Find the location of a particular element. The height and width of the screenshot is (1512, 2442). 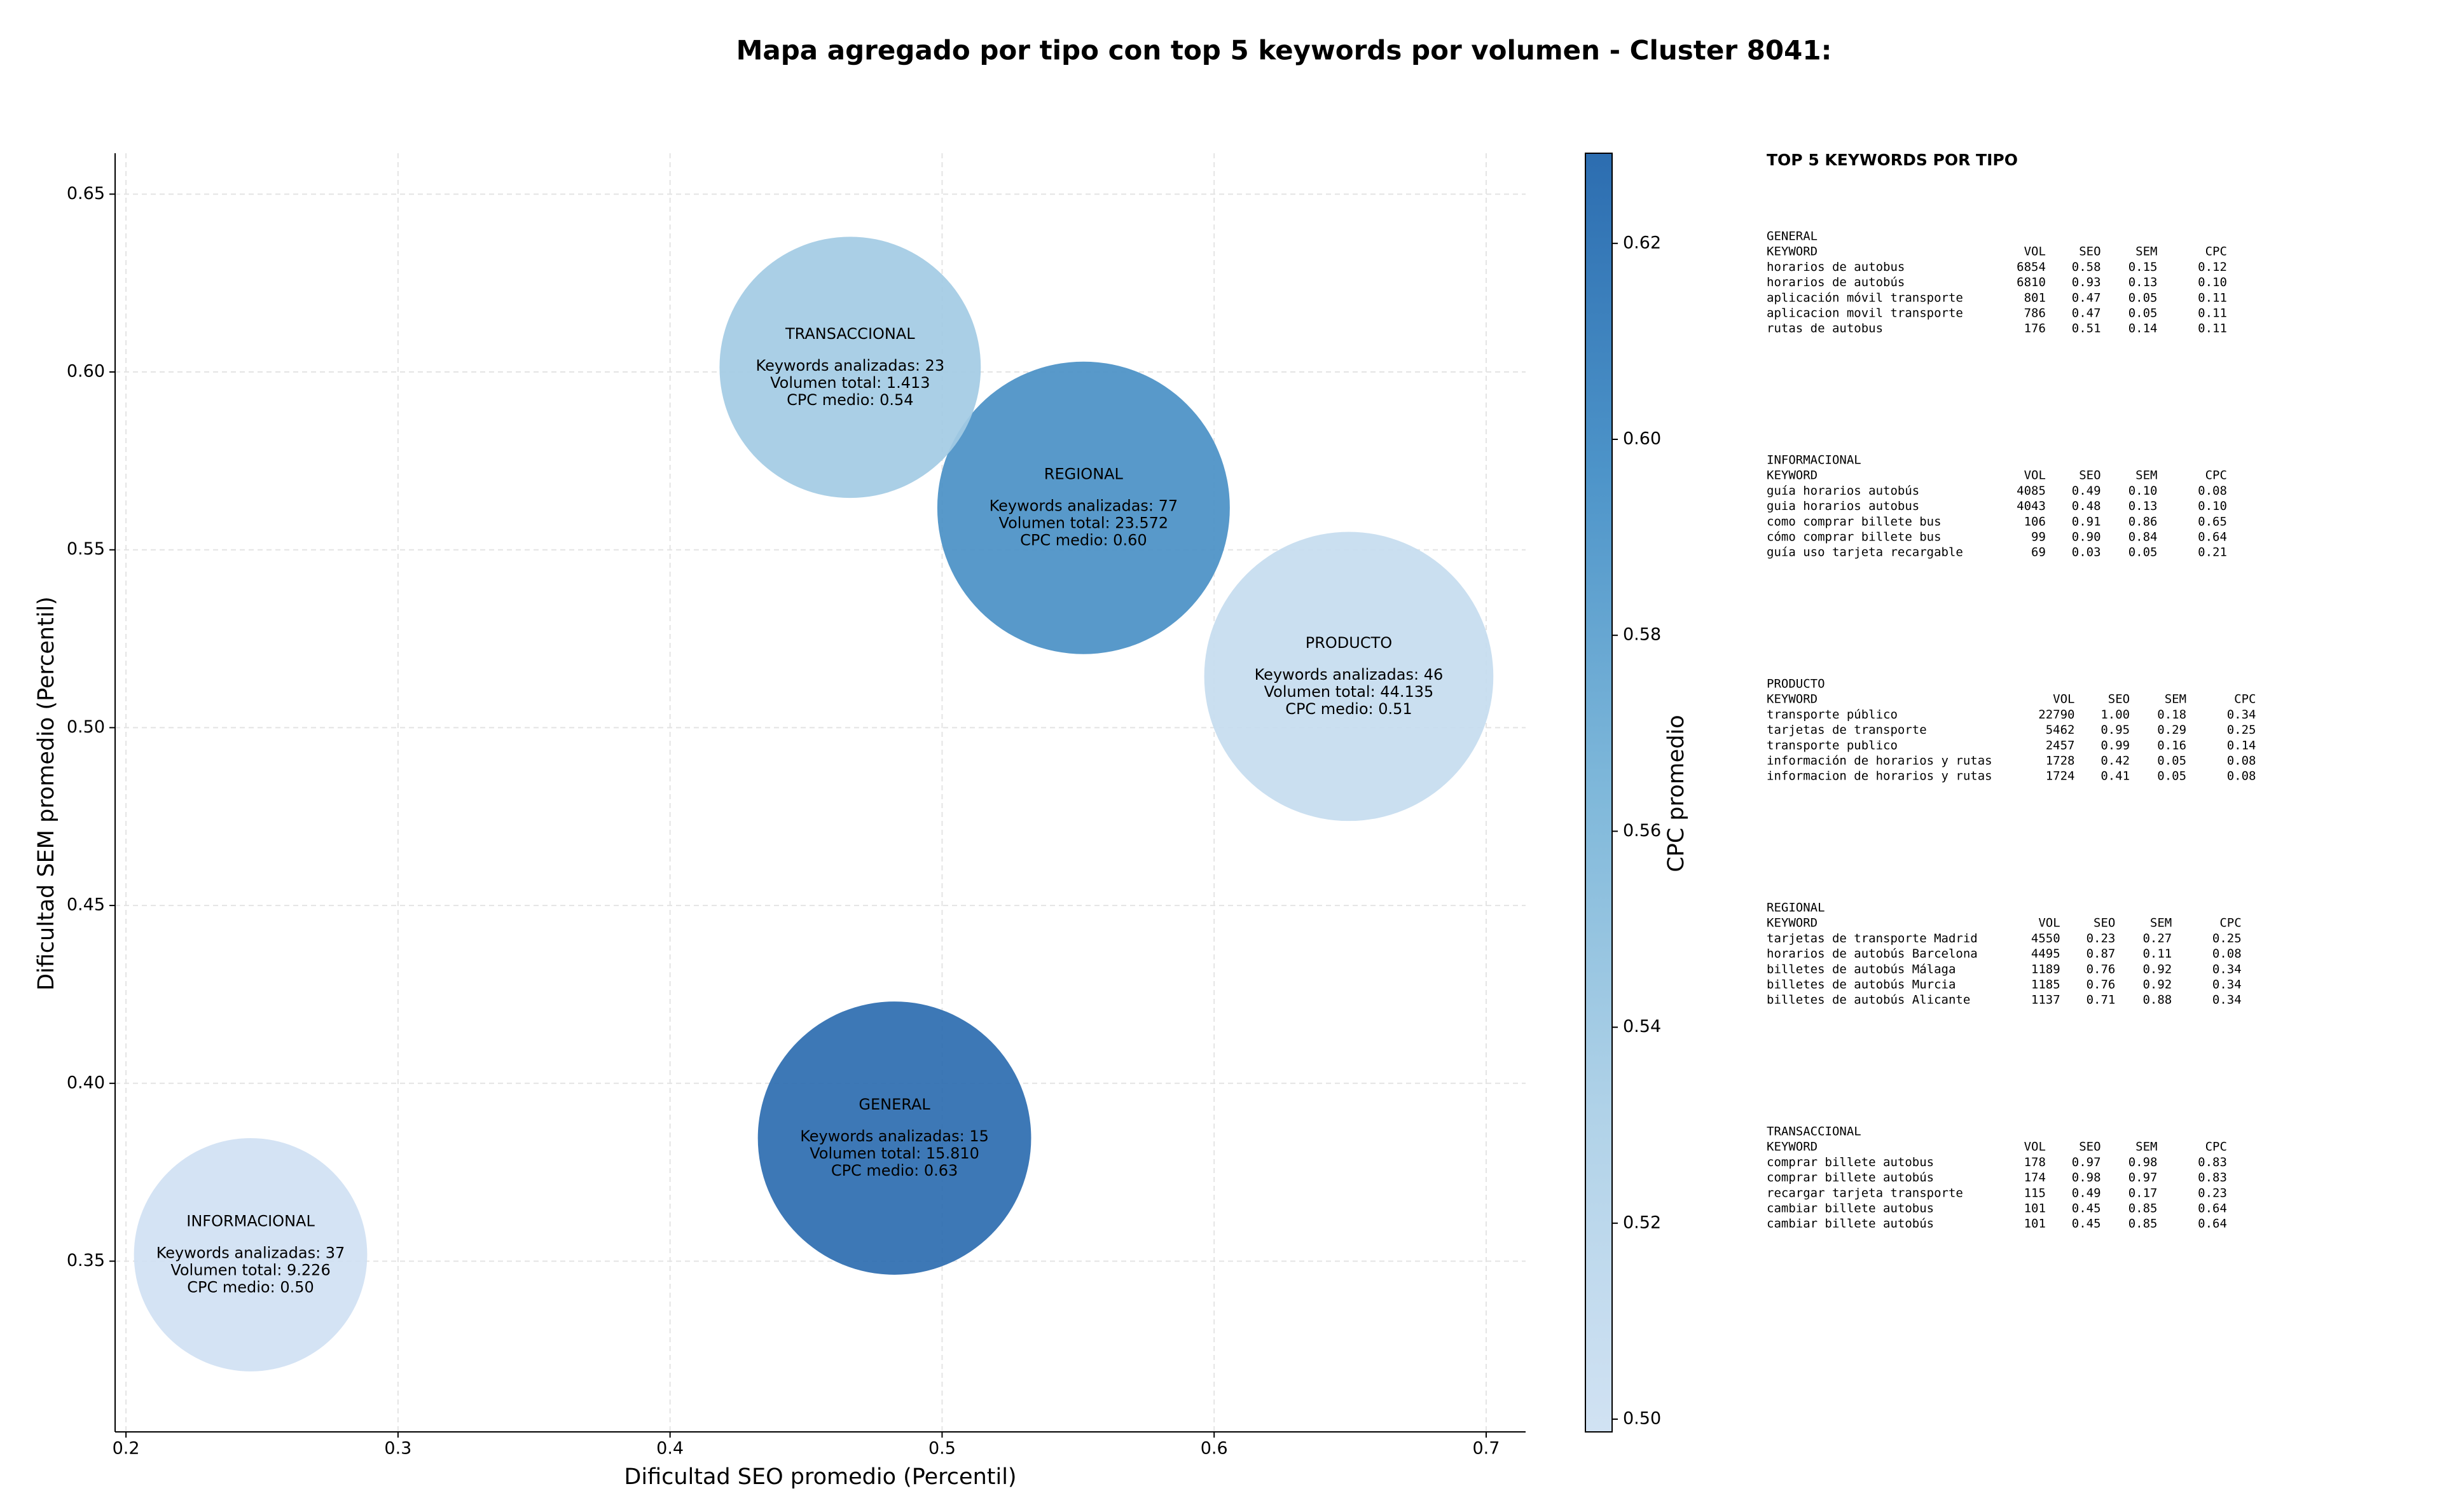

metric-cell: 5462 is located at coordinates (2060, 730).